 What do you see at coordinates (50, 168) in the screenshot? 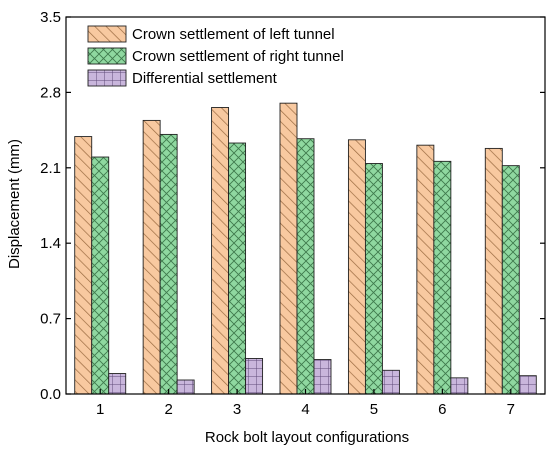
I see `y-tick-label: 2.1` at bounding box center [50, 168].